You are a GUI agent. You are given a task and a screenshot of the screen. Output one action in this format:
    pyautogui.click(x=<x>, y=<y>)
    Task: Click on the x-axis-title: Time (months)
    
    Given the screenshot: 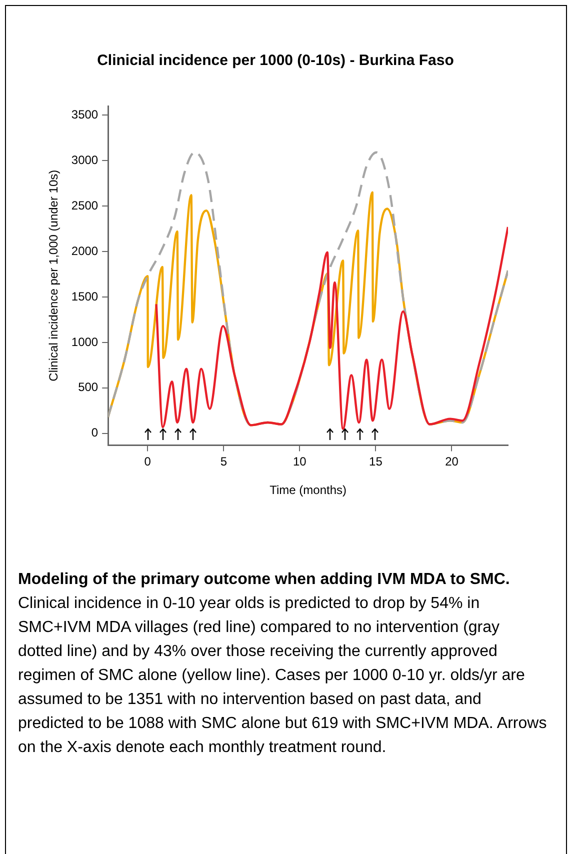 What is the action you would take?
    pyautogui.click(x=308, y=490)
    